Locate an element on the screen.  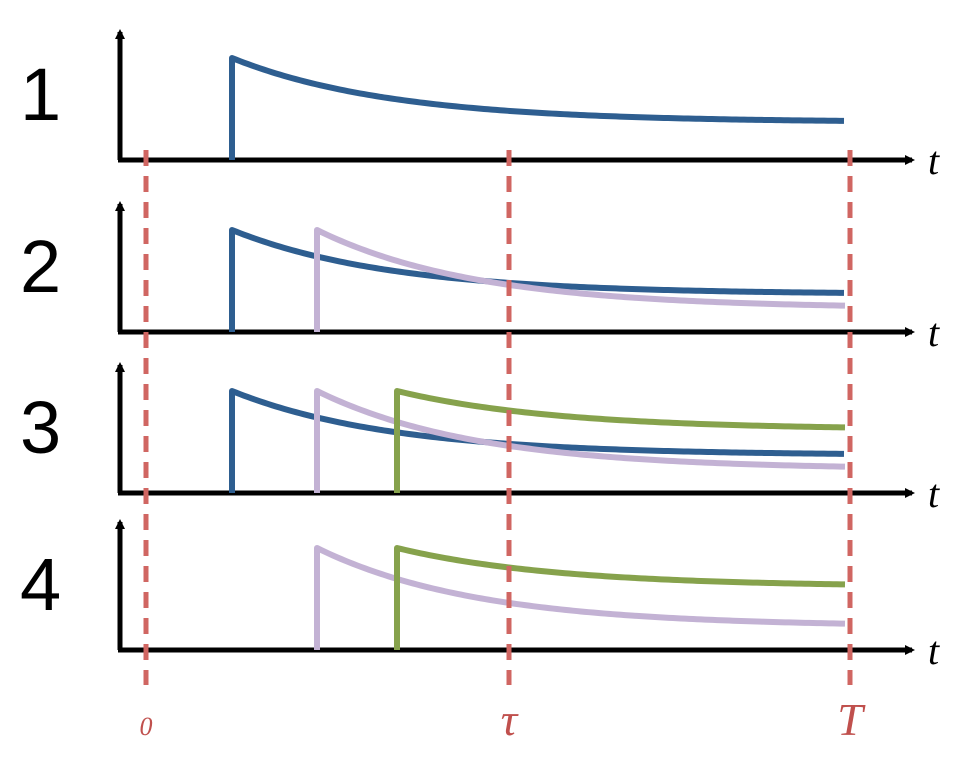
marker-label-zero: 0 is located at coordinates (146, 726).